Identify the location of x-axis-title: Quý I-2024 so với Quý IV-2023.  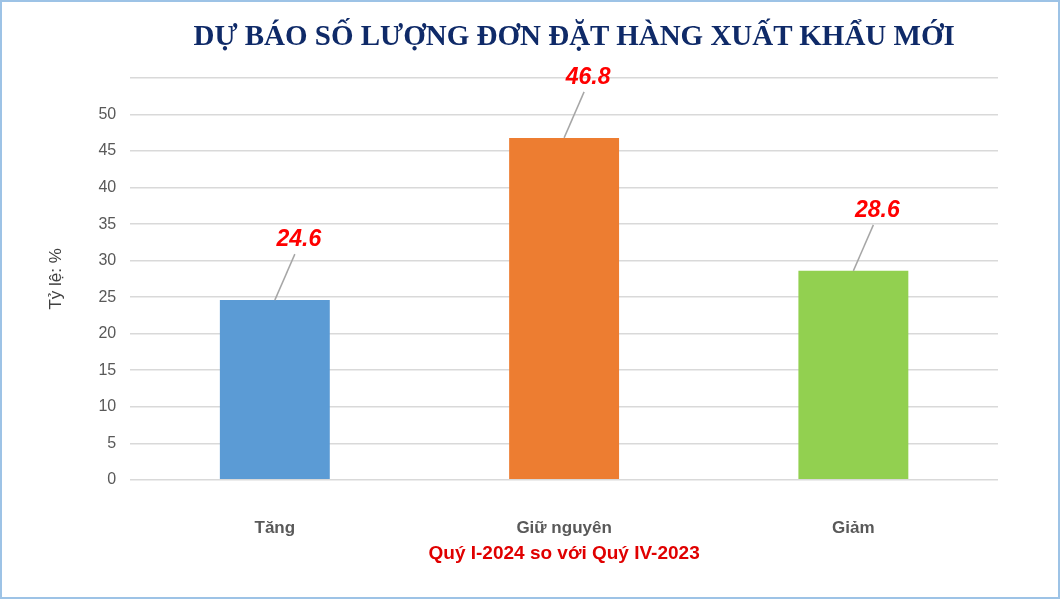
(564, 552).